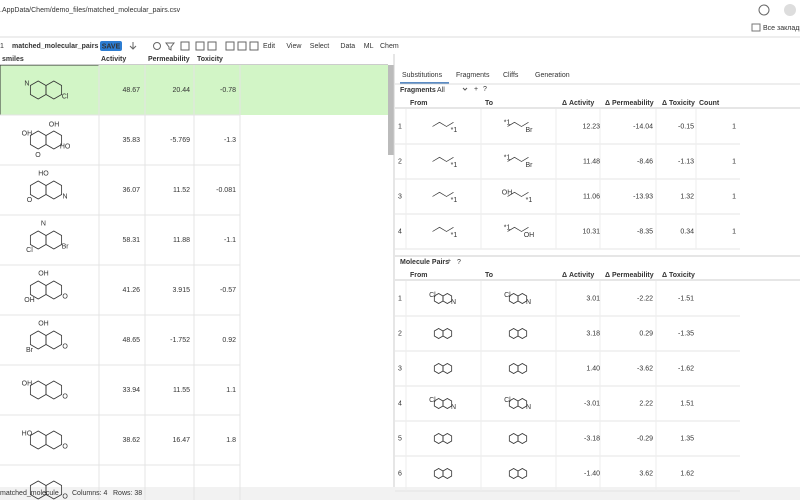  I want to click on cell-value: -1.1, so click(230, 240).